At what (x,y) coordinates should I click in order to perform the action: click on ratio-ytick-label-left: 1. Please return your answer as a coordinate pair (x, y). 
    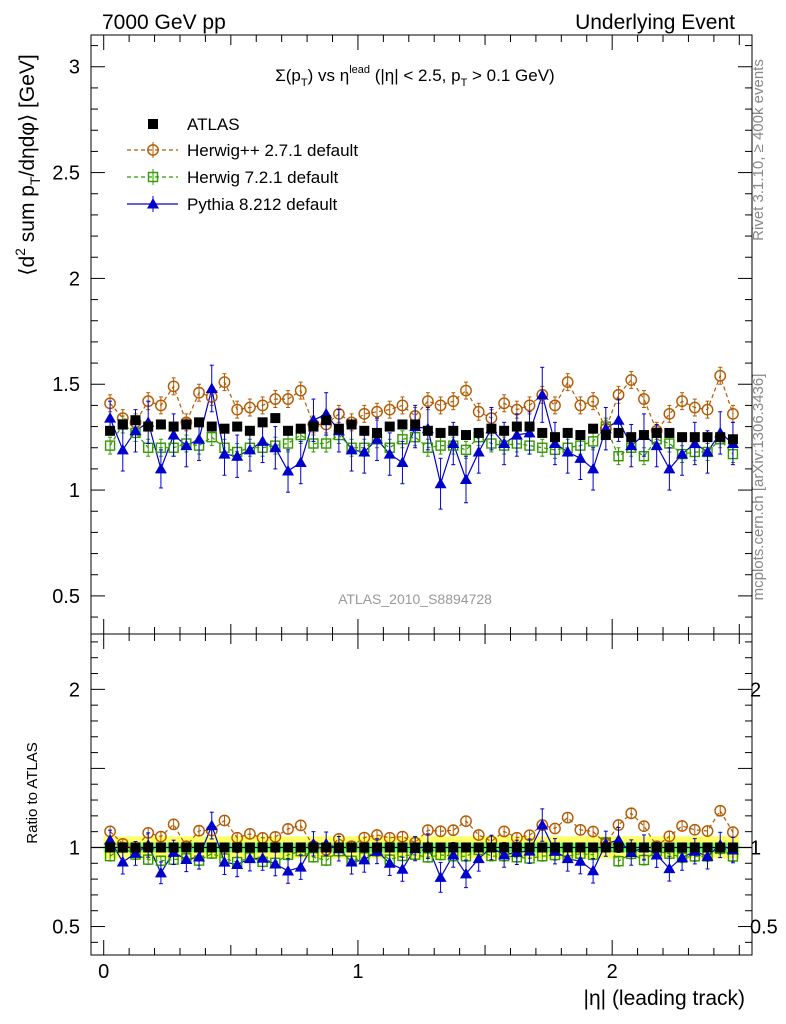
    Looking at the image, I should click on (74, 848).